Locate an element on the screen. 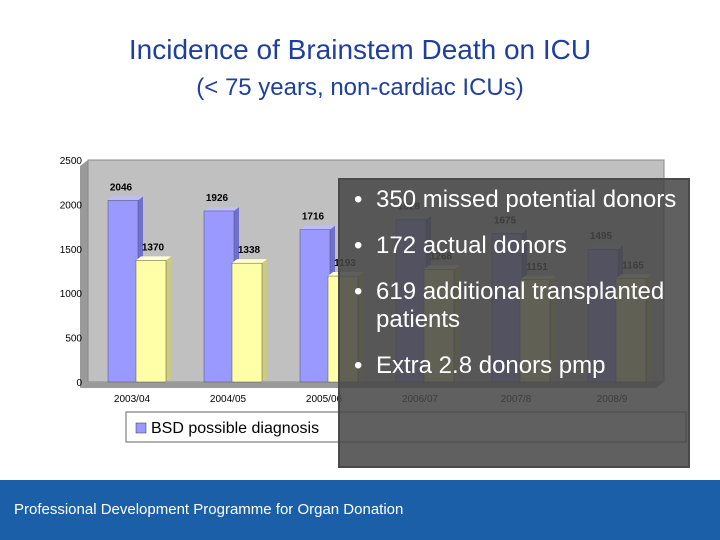 This screenshot has width=720, height=540. y-tick-label: 0 is located at coordinates (79, 383).